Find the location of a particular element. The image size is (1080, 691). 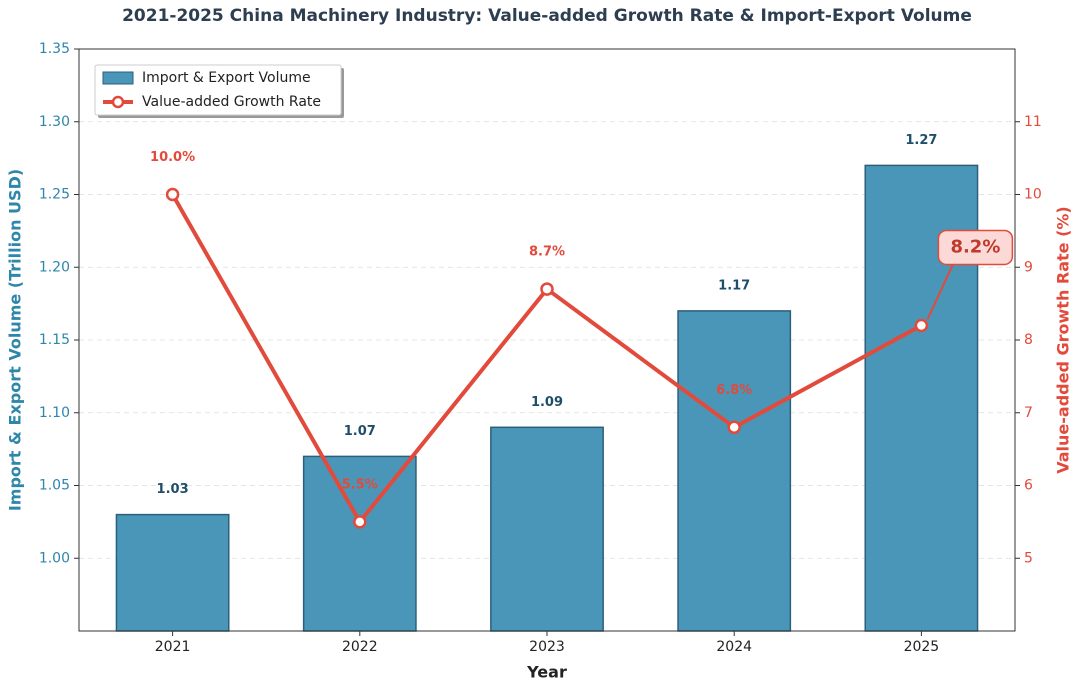

y-axis-label: Import & Export Volume (Trillion USD) is located at coordinates (15, 340).